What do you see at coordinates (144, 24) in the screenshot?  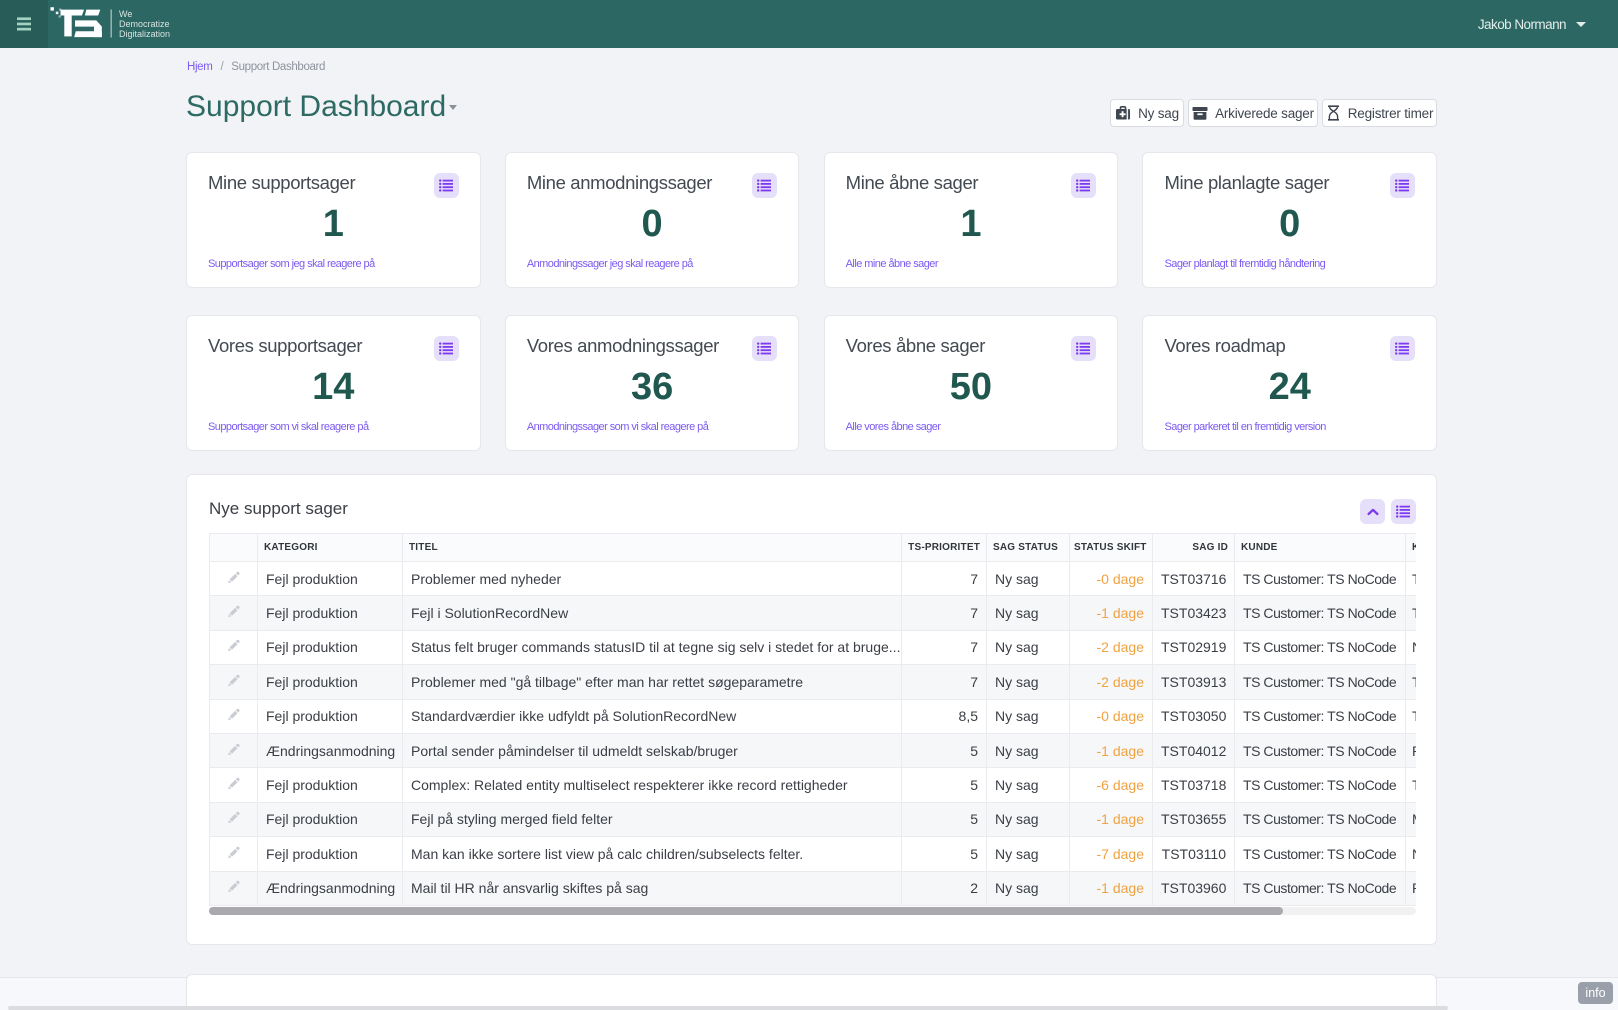 I see `svg-text: Democratize` at bounding box center [144, 24].